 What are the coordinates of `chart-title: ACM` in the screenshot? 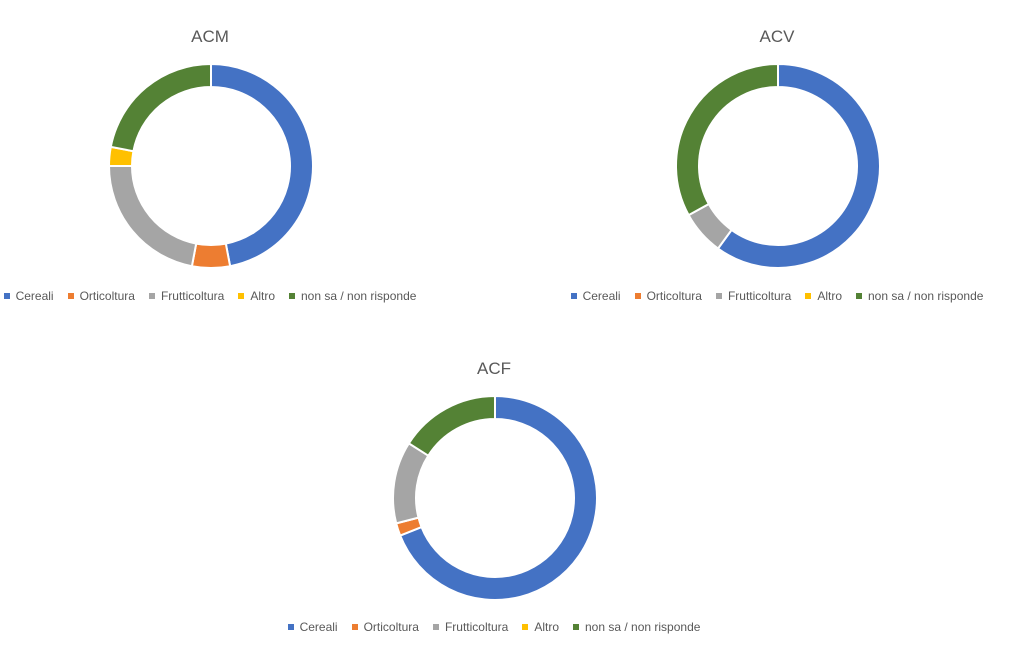 It's located at (210, 36).